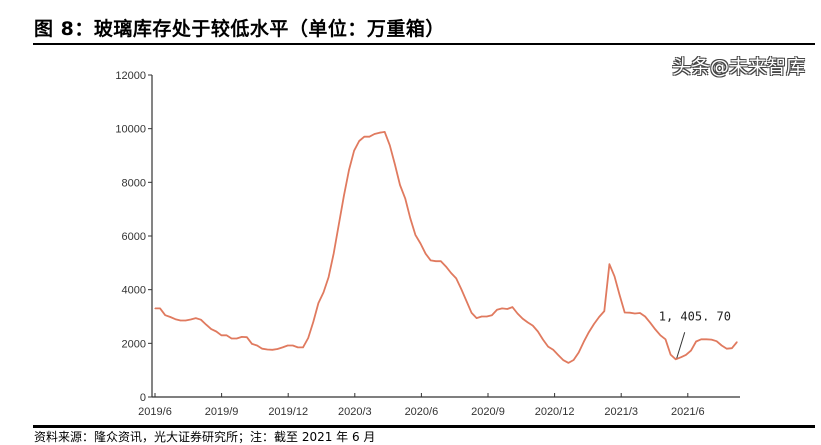 This screenshot has height=445, width=821. Describe the element at coordinates (739, 67) in the screenshot. I see `watermark: 头条@未来智库` at that location.